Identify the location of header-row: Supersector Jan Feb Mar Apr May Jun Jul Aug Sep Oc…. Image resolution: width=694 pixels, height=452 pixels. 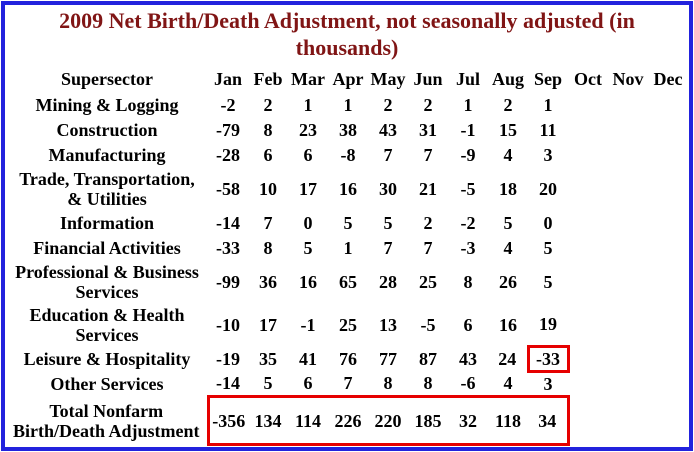
(347, 79).